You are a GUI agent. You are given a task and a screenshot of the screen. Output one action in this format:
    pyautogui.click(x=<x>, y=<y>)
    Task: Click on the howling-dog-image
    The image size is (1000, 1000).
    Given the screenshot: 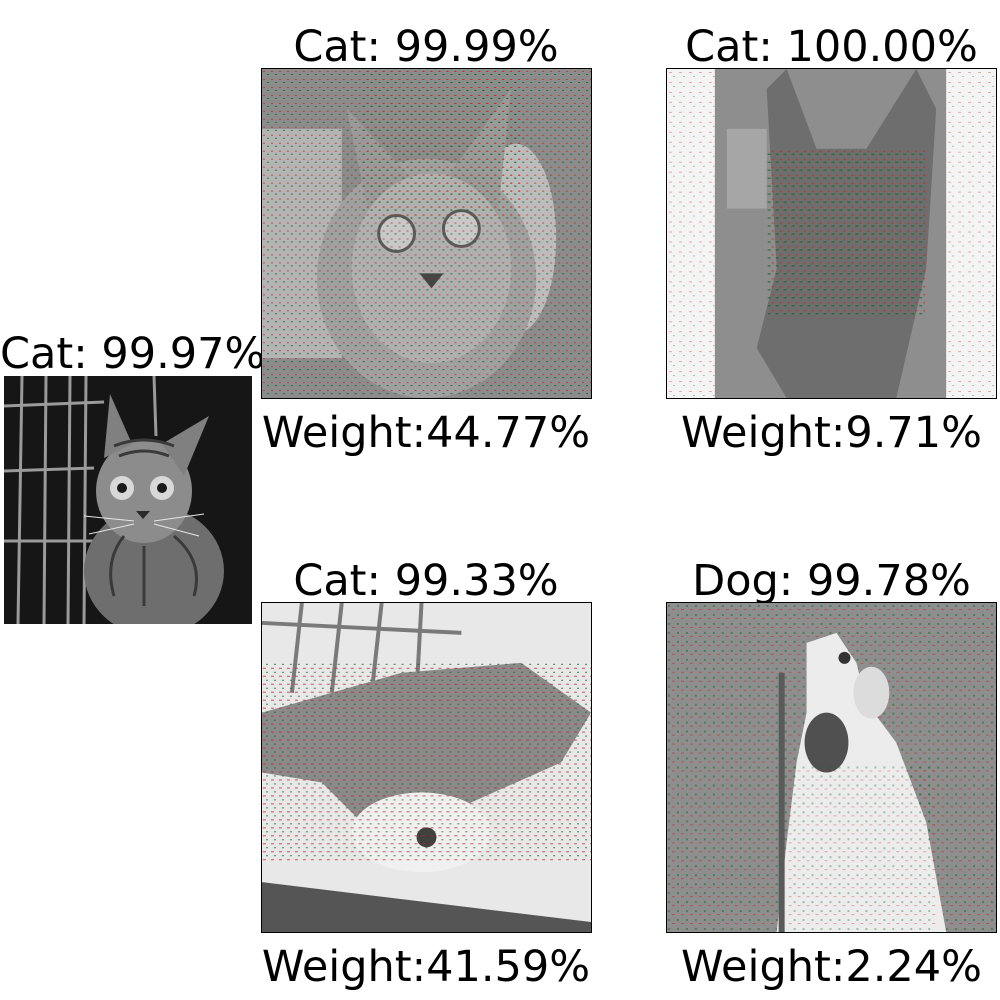 What is the action you would take?
    pyautogui.click(x=831, y=767)
    